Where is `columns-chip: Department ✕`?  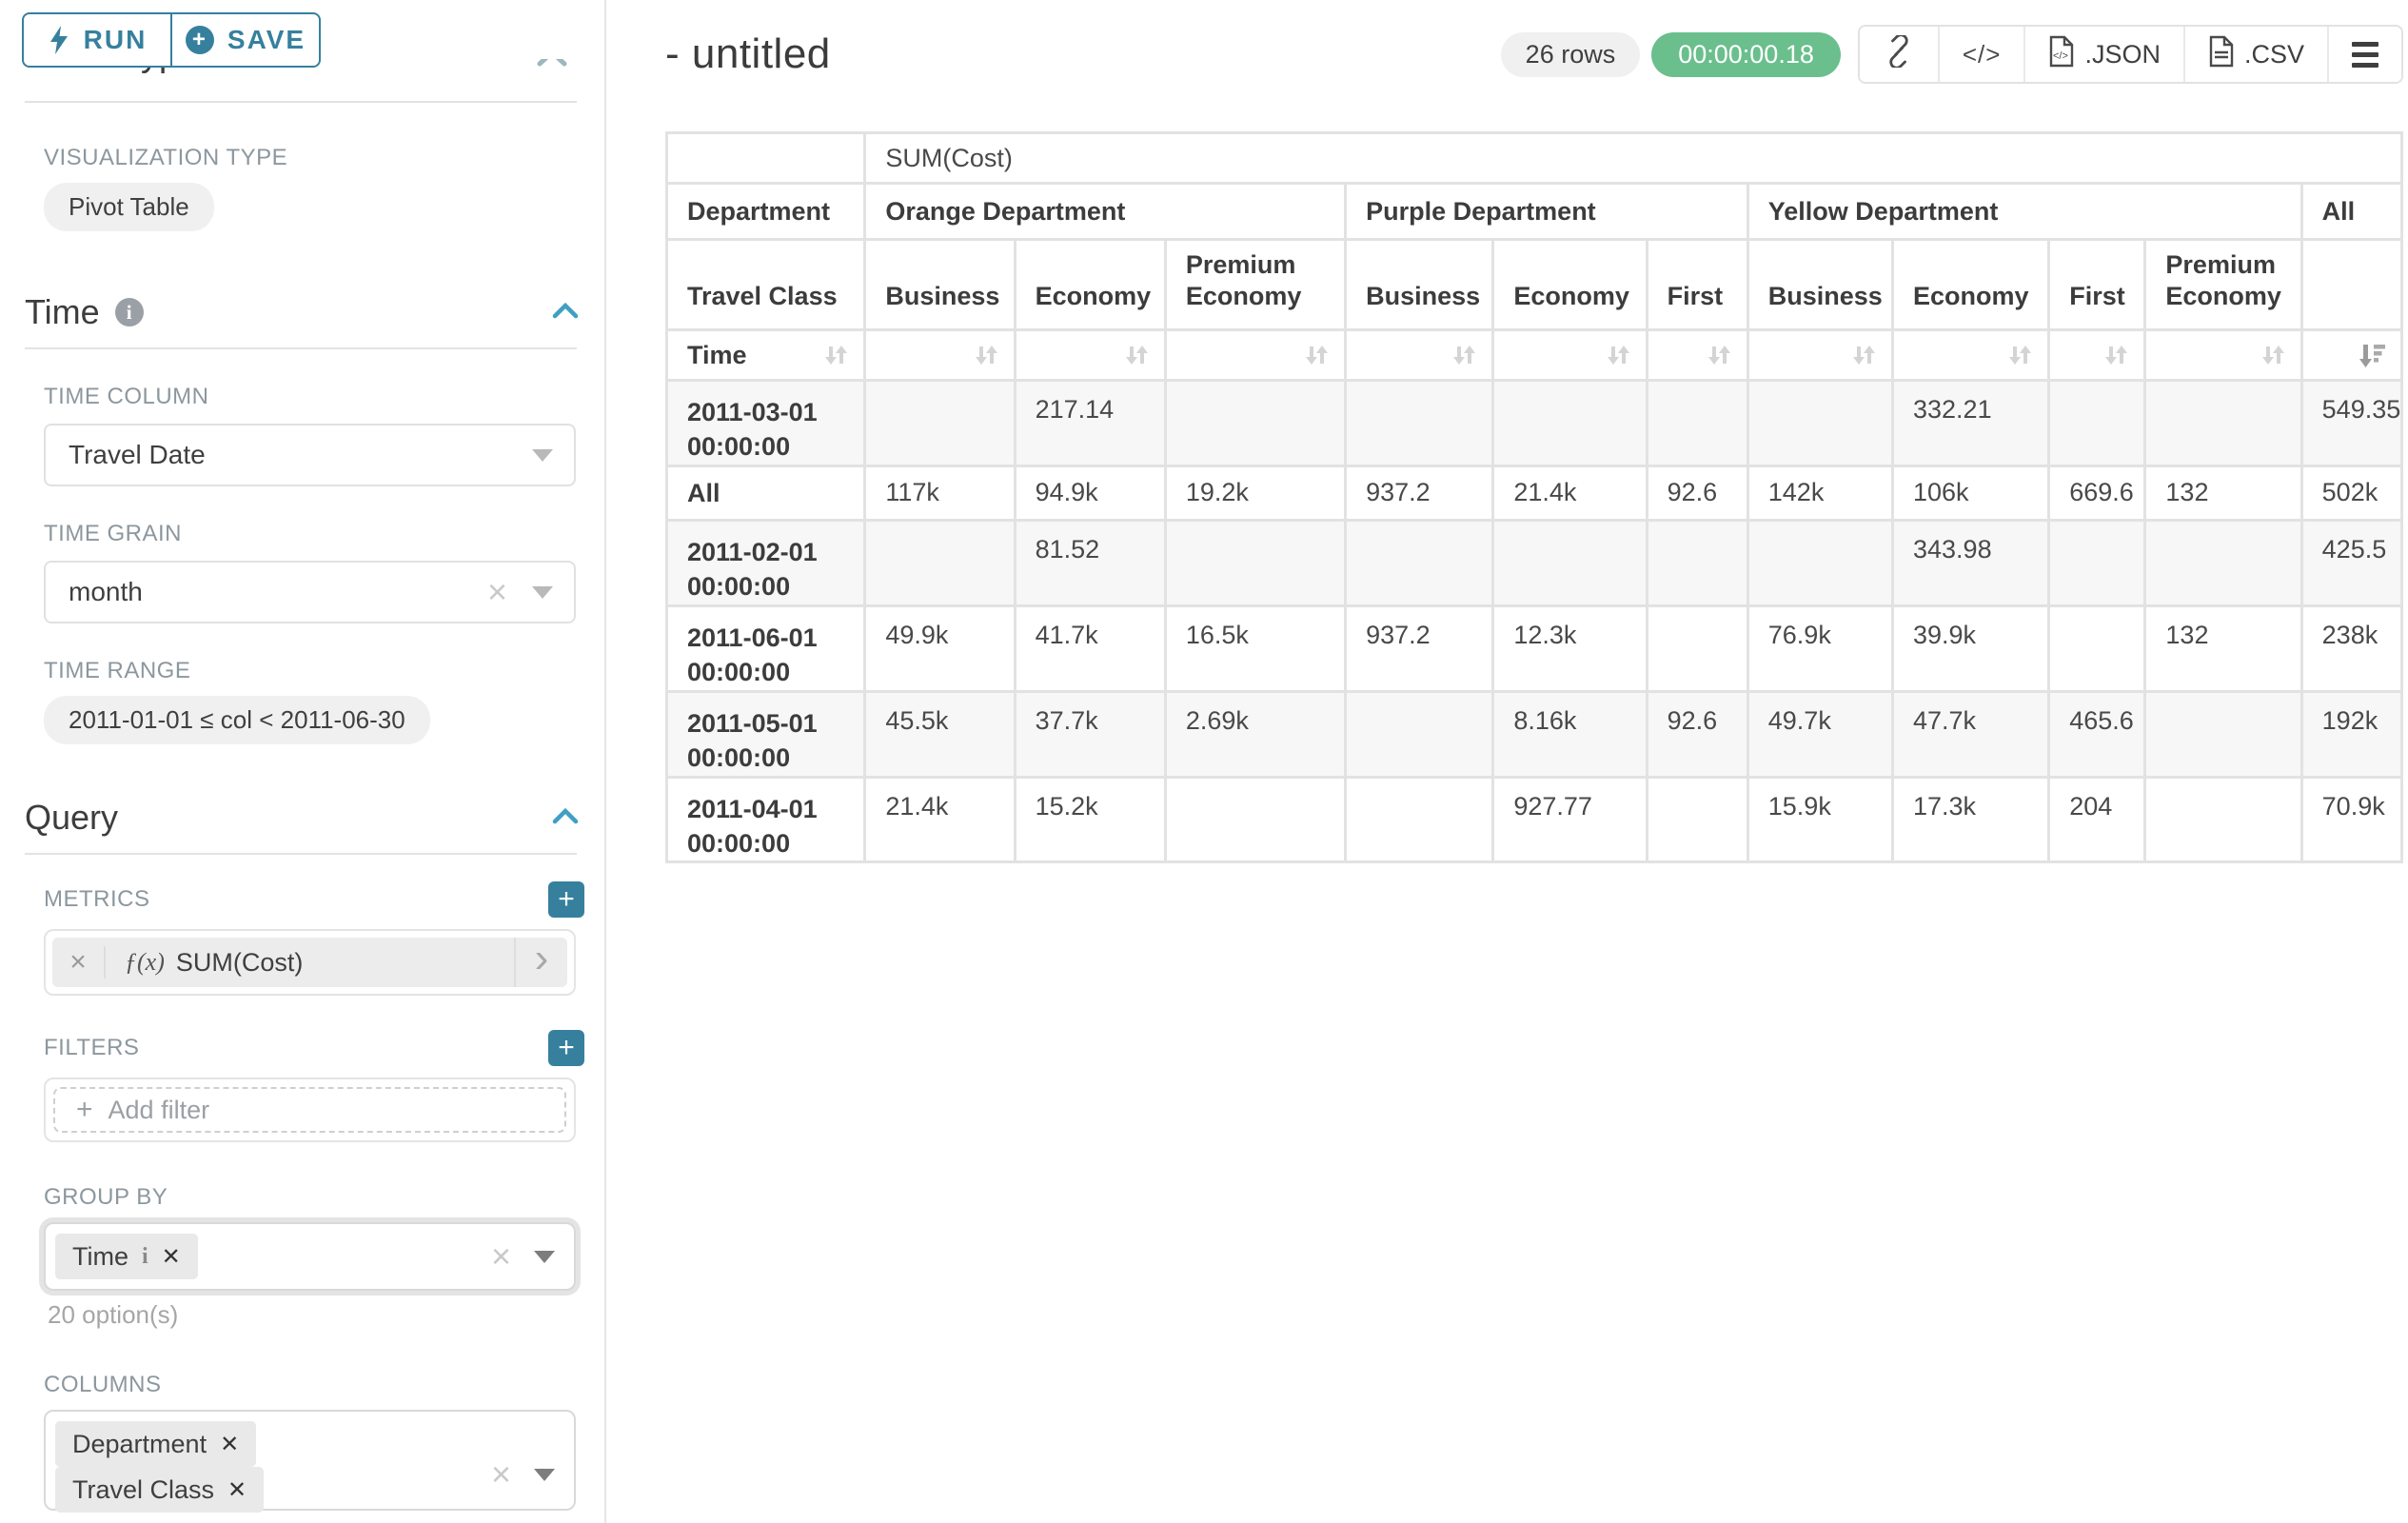 columns-chip: Department ✕ is located at coordinates (156, 1444).